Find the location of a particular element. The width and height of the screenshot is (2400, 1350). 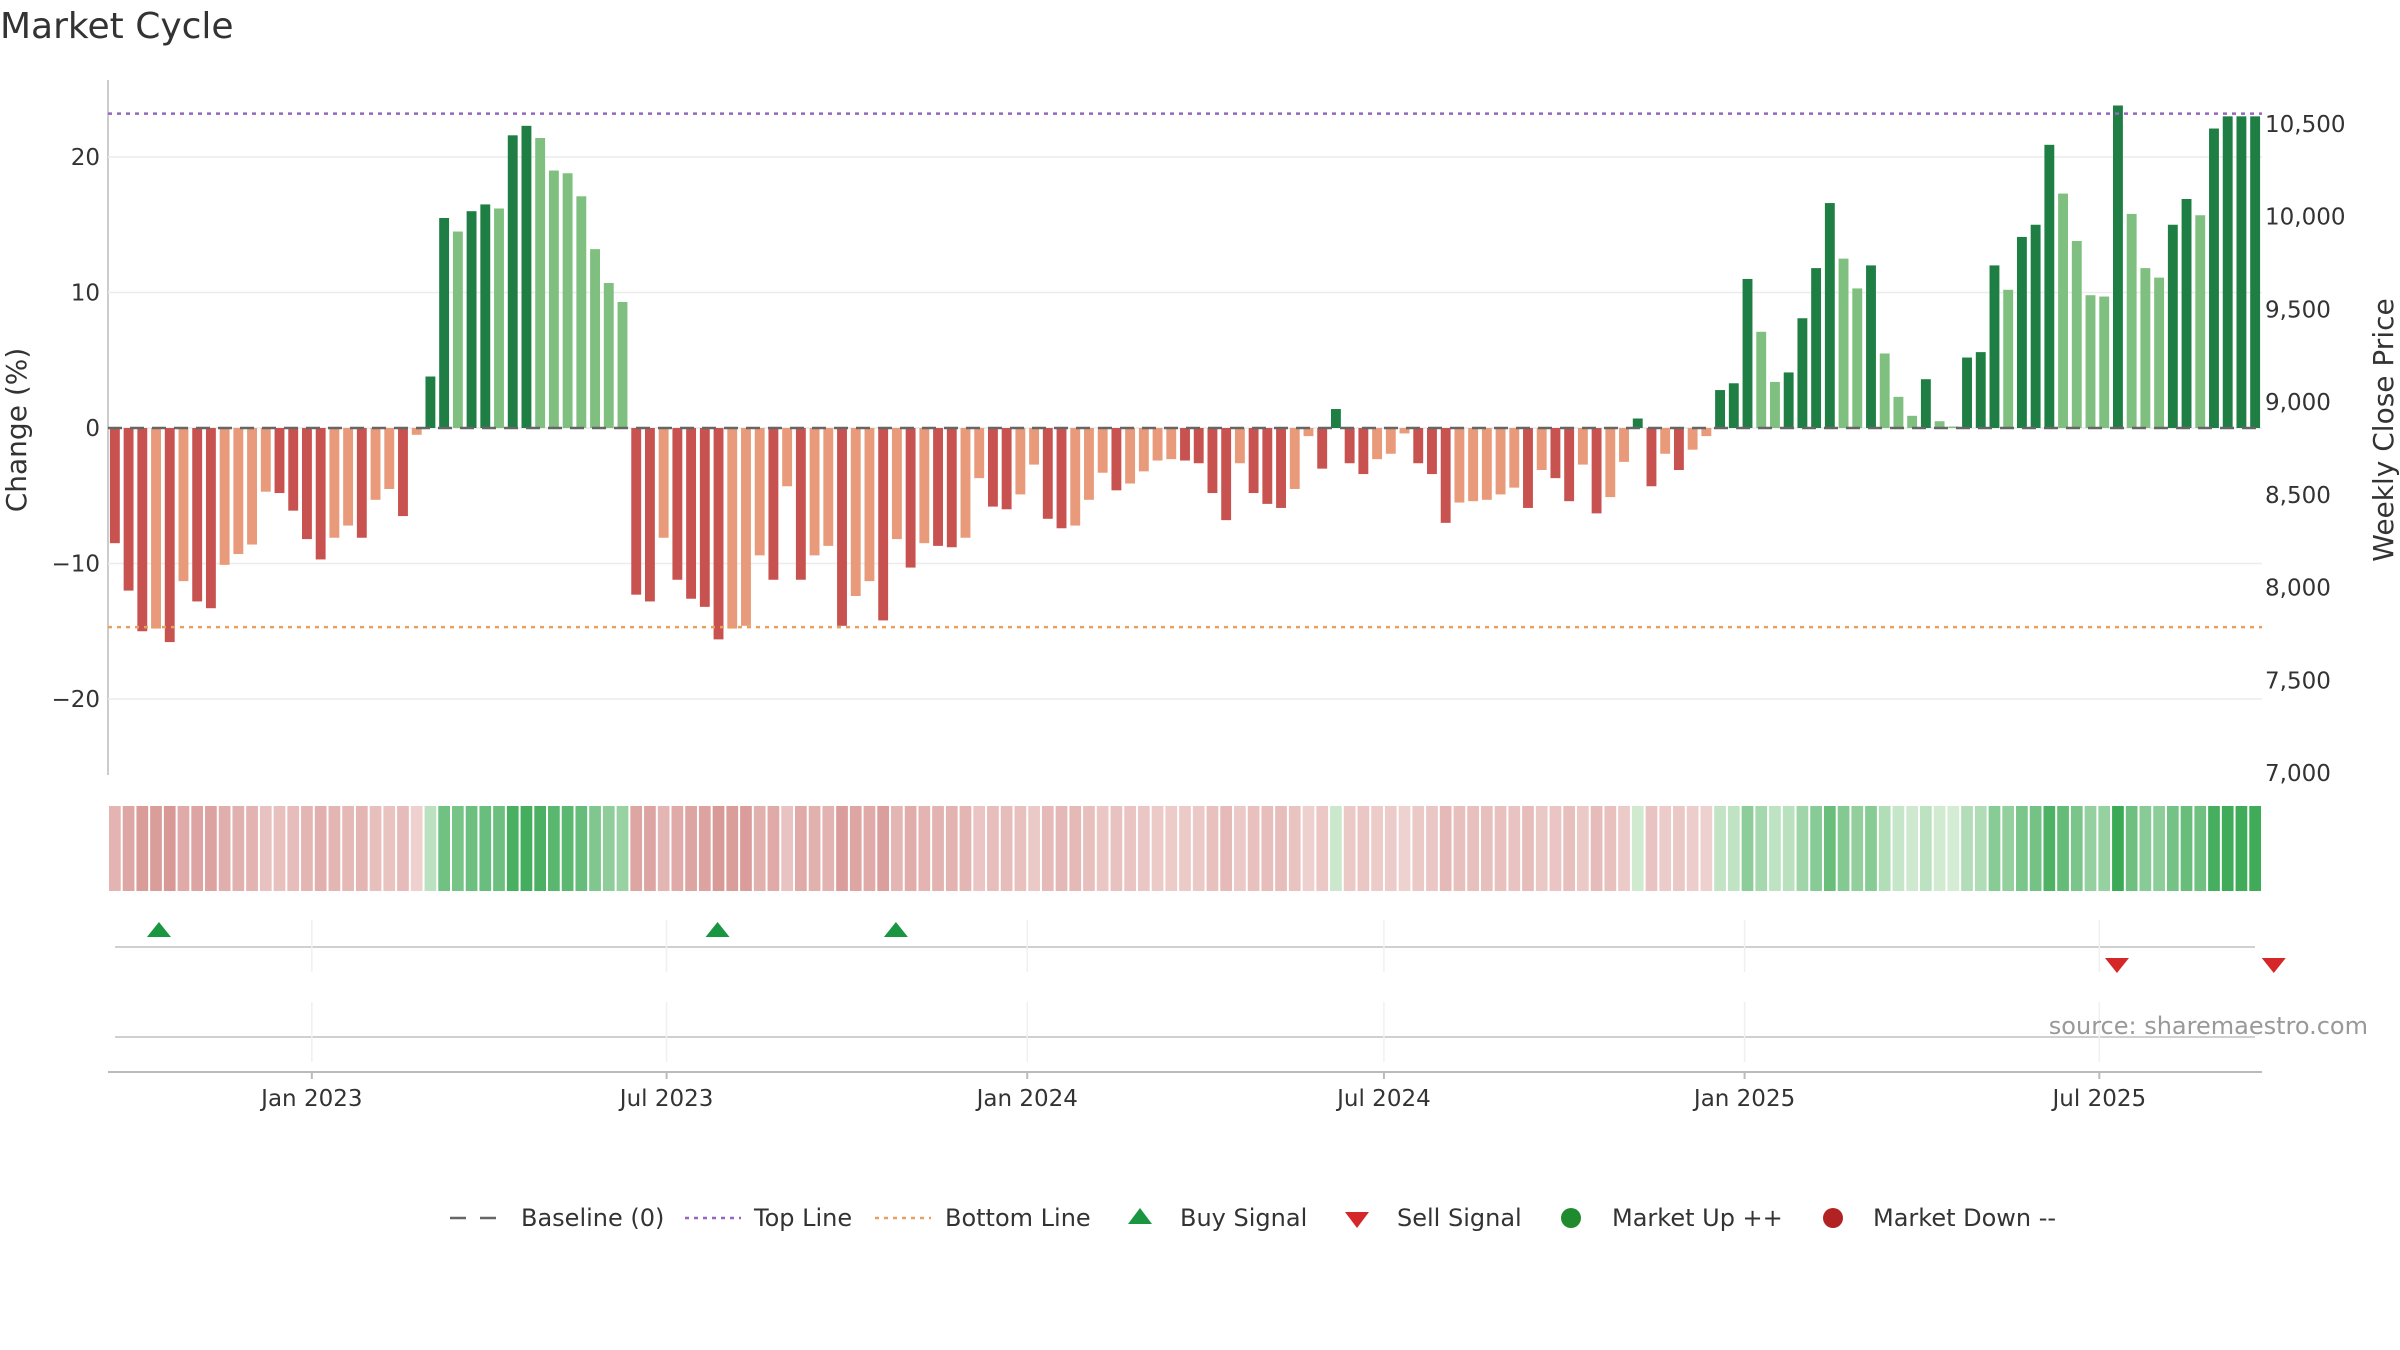

x-tick-label: Jan 2024 is located at coordinates (1026, 1099).